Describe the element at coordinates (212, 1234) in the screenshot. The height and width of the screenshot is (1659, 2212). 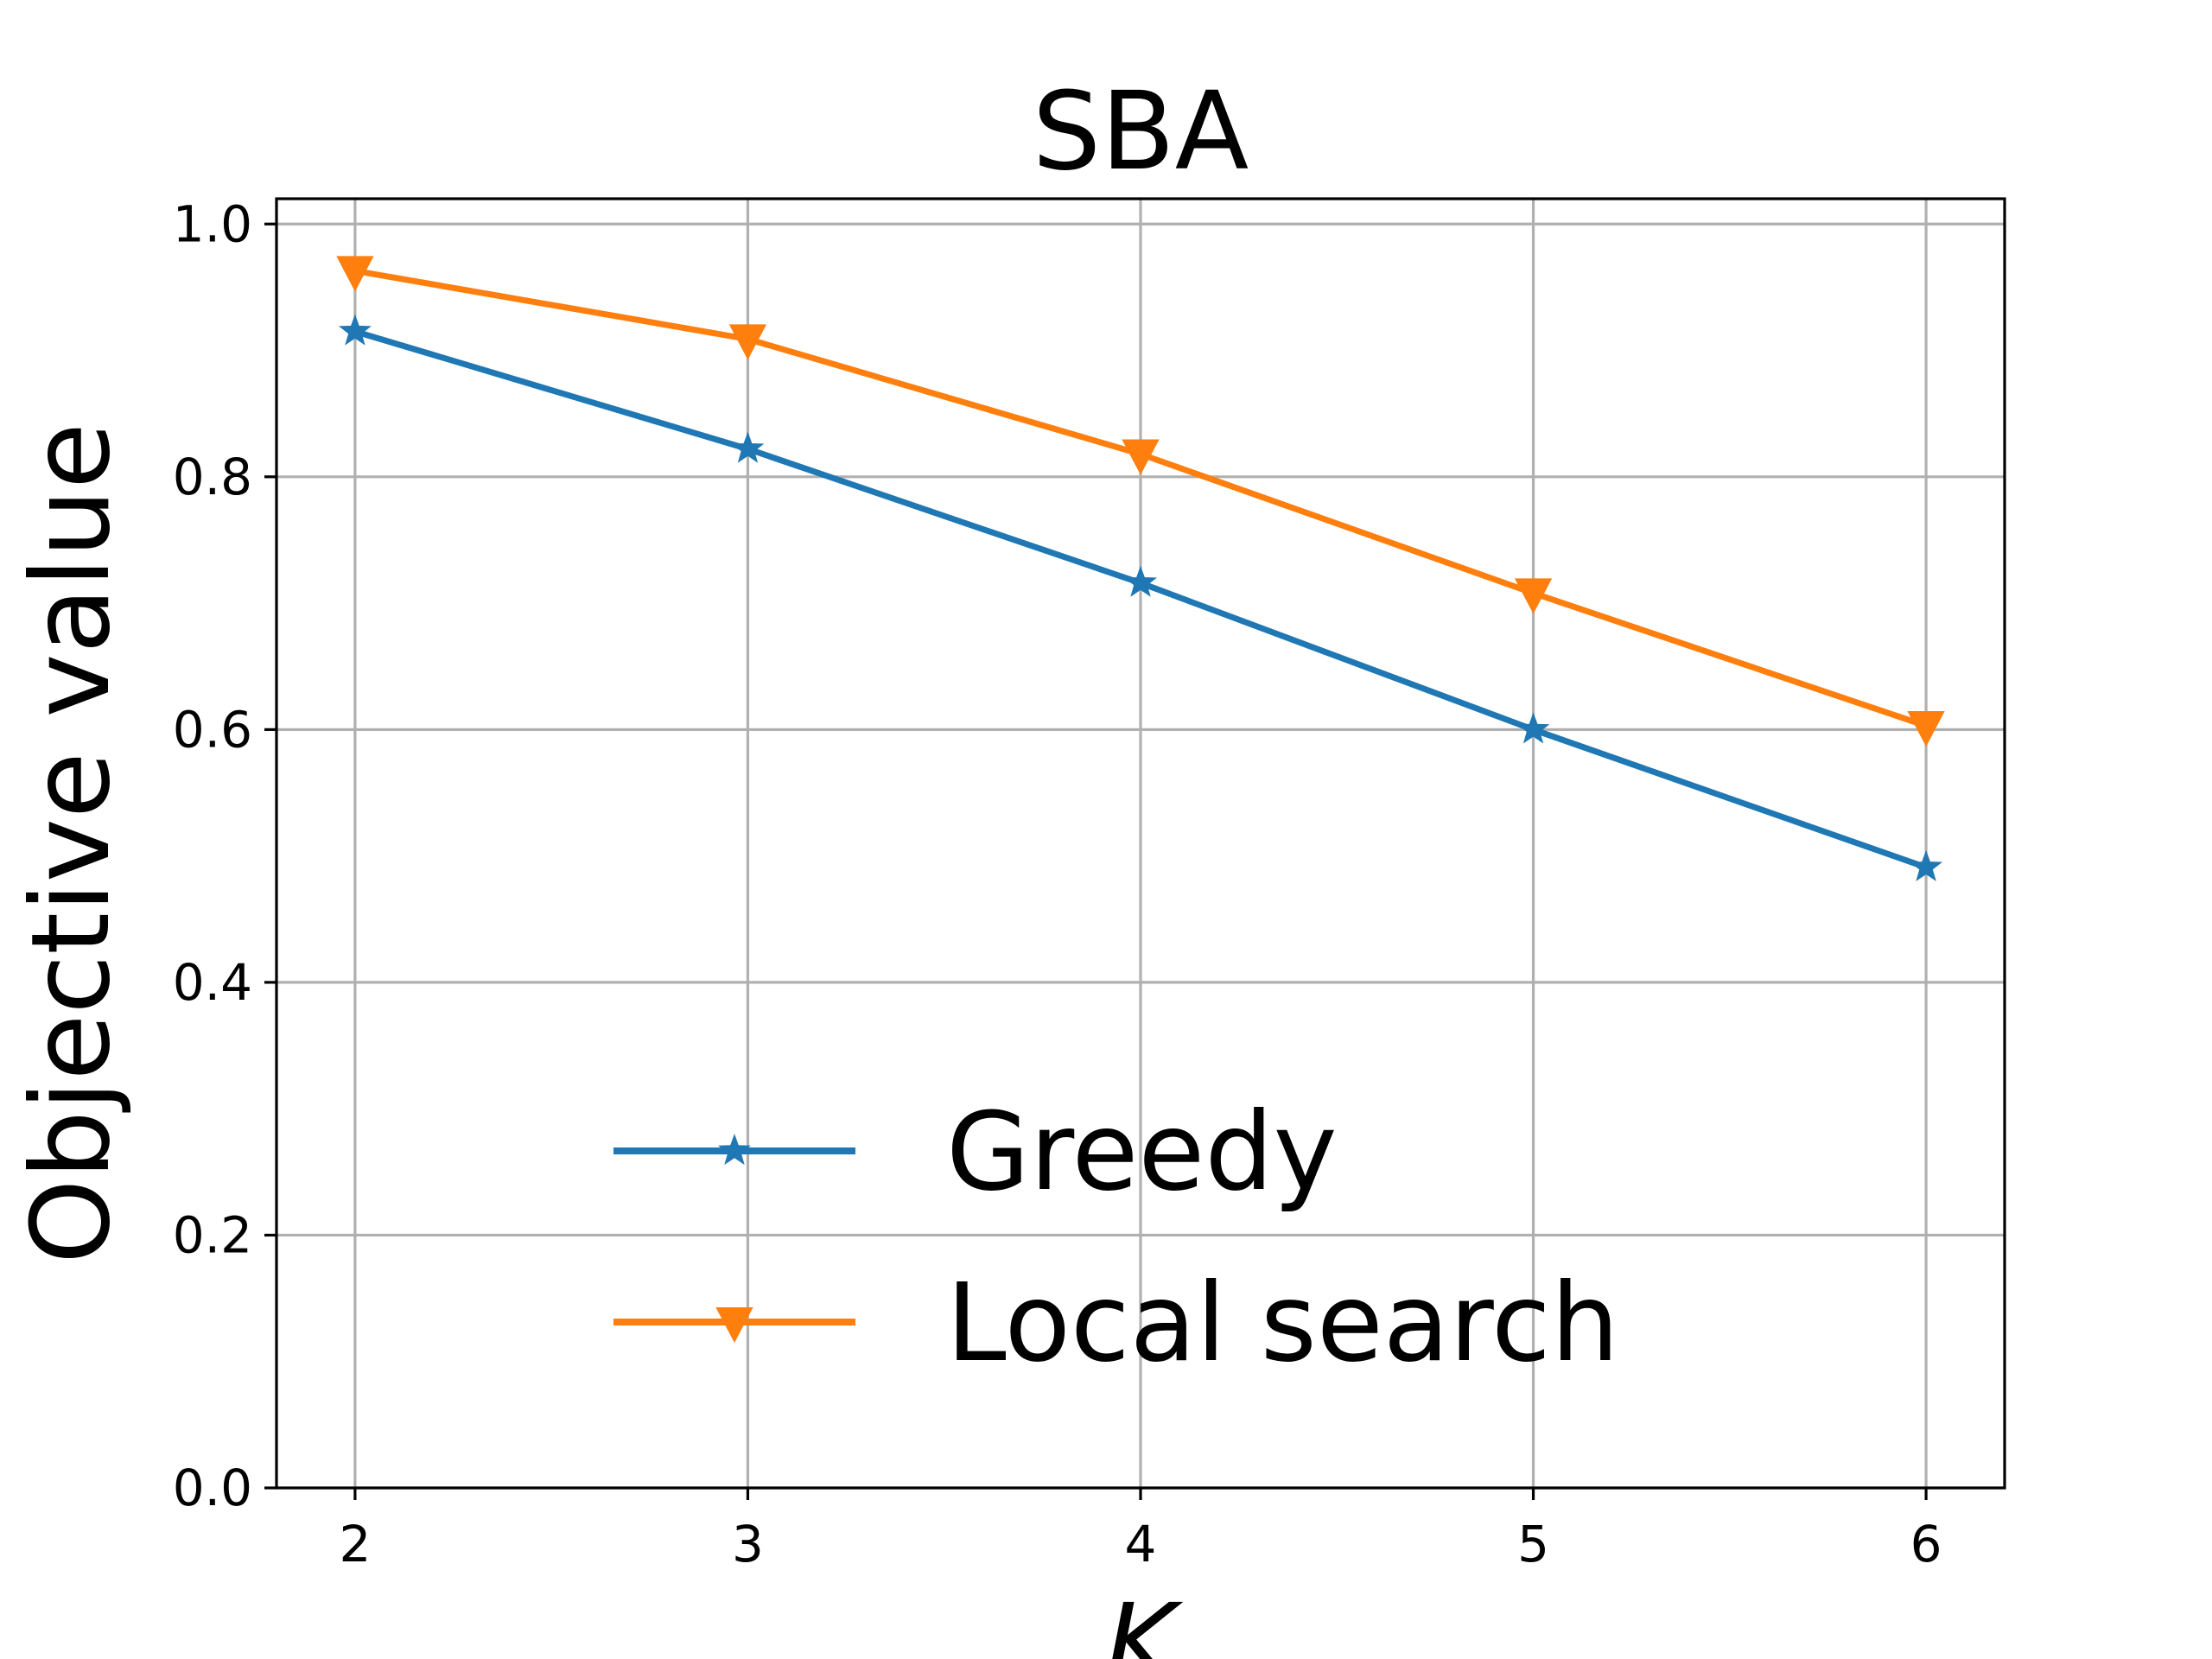
I see `y-tick-label: 0.2` at that location.